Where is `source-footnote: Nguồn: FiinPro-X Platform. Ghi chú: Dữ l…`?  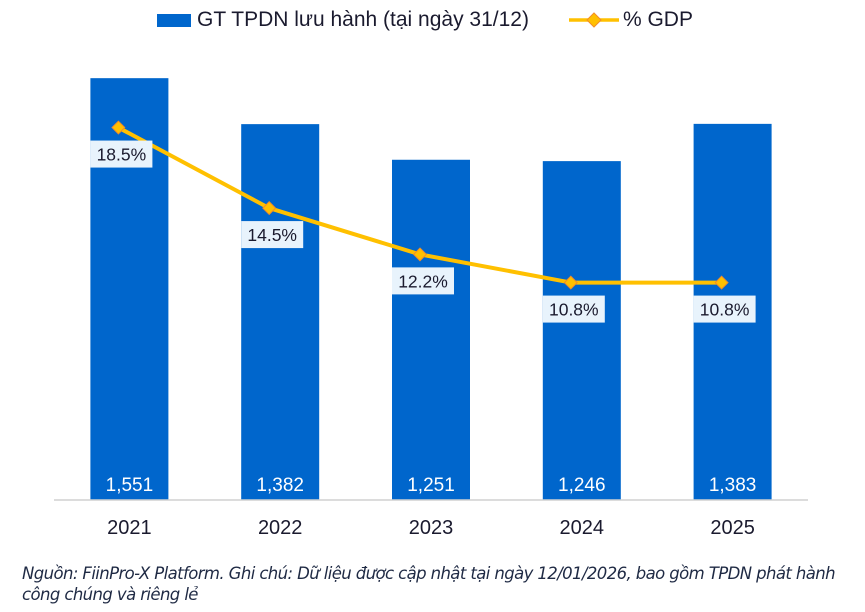 source-footnote: Nguồn: FiinPro-X Platform. Ghi chú: Dữ l… is located at coordinates (429, 584).